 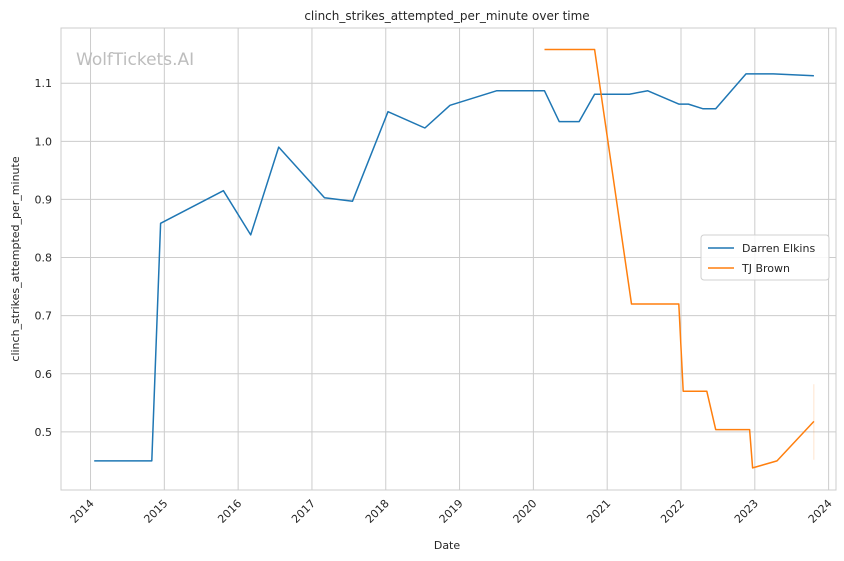 I want to click on y-axis-label: clinch_strikes_attempted_per_minute, so click(x=15, y=258).